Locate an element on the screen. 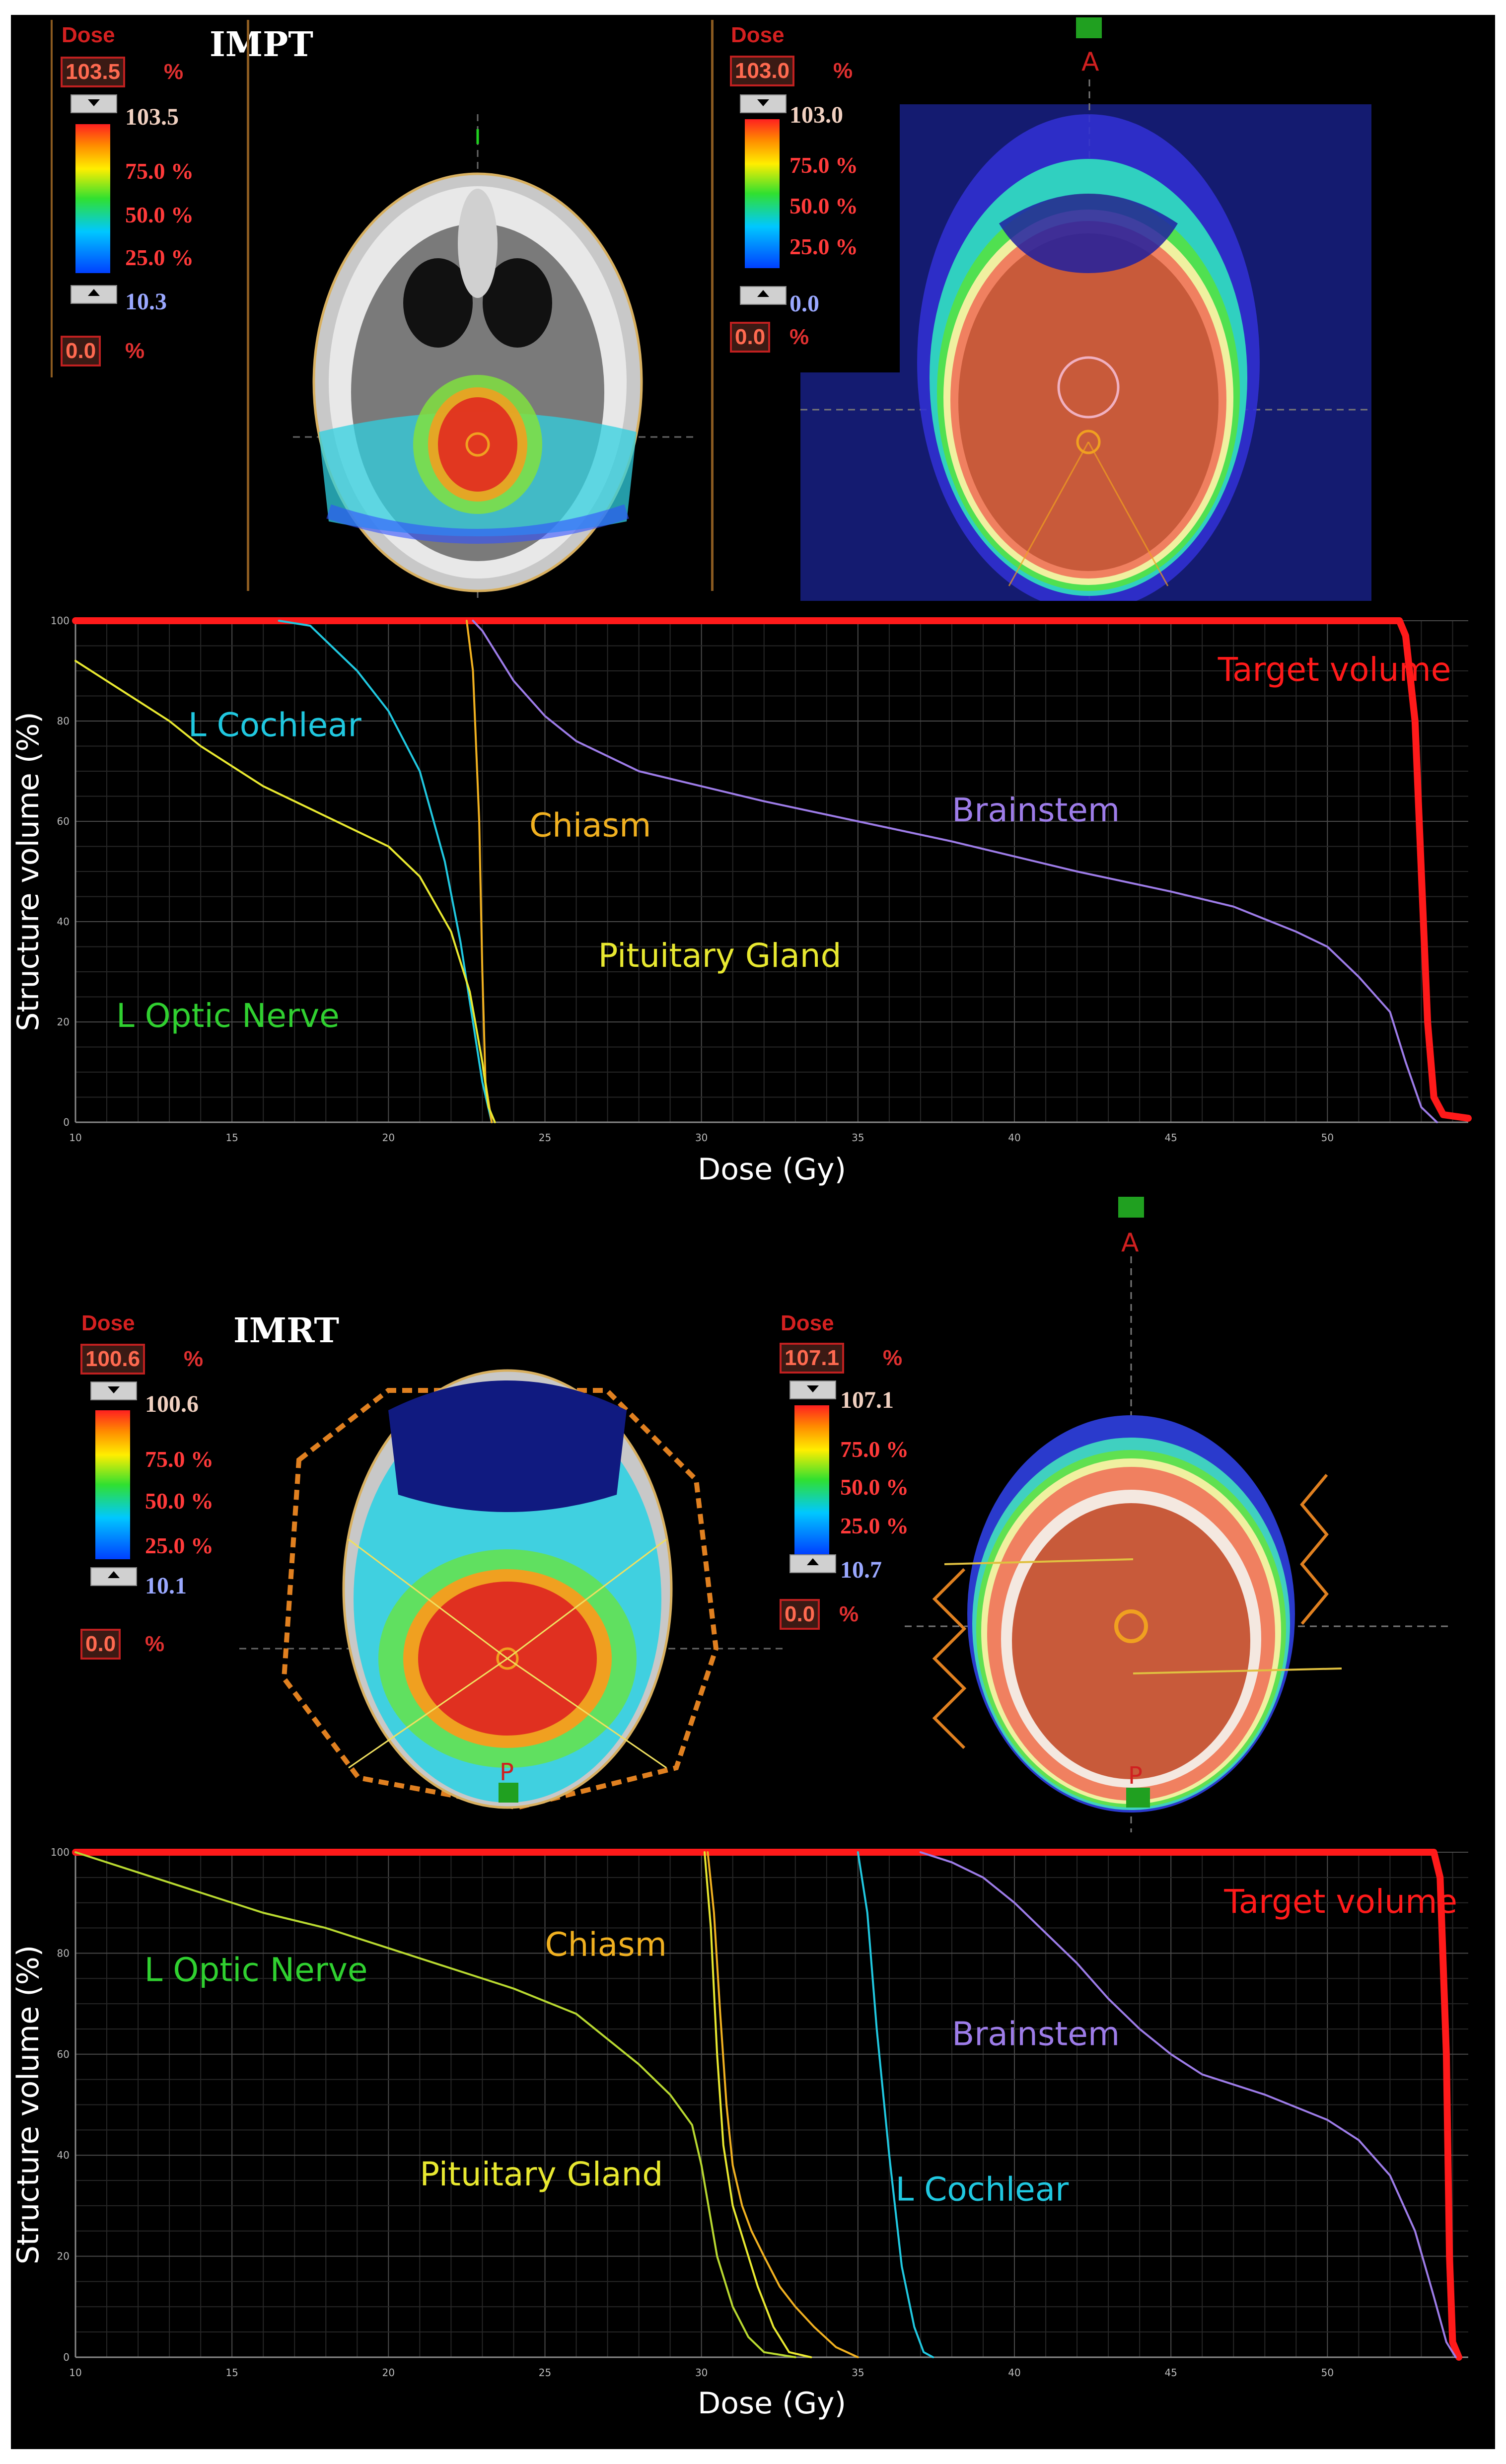 The image size is (1506, 2464). max-dose-box: 103.0 is located at coordinates (762, 71).